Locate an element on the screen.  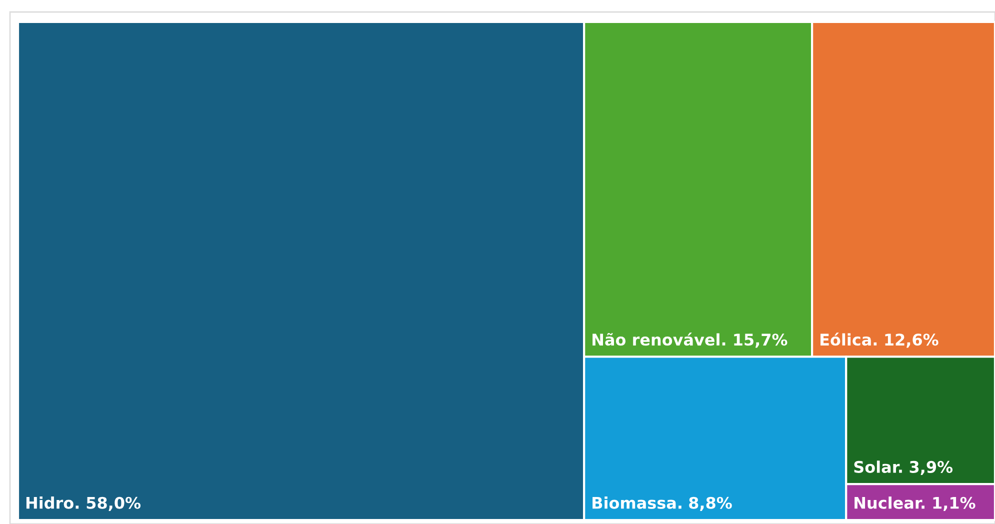
data-label: 12,6% is located at coordinates (911, 341).